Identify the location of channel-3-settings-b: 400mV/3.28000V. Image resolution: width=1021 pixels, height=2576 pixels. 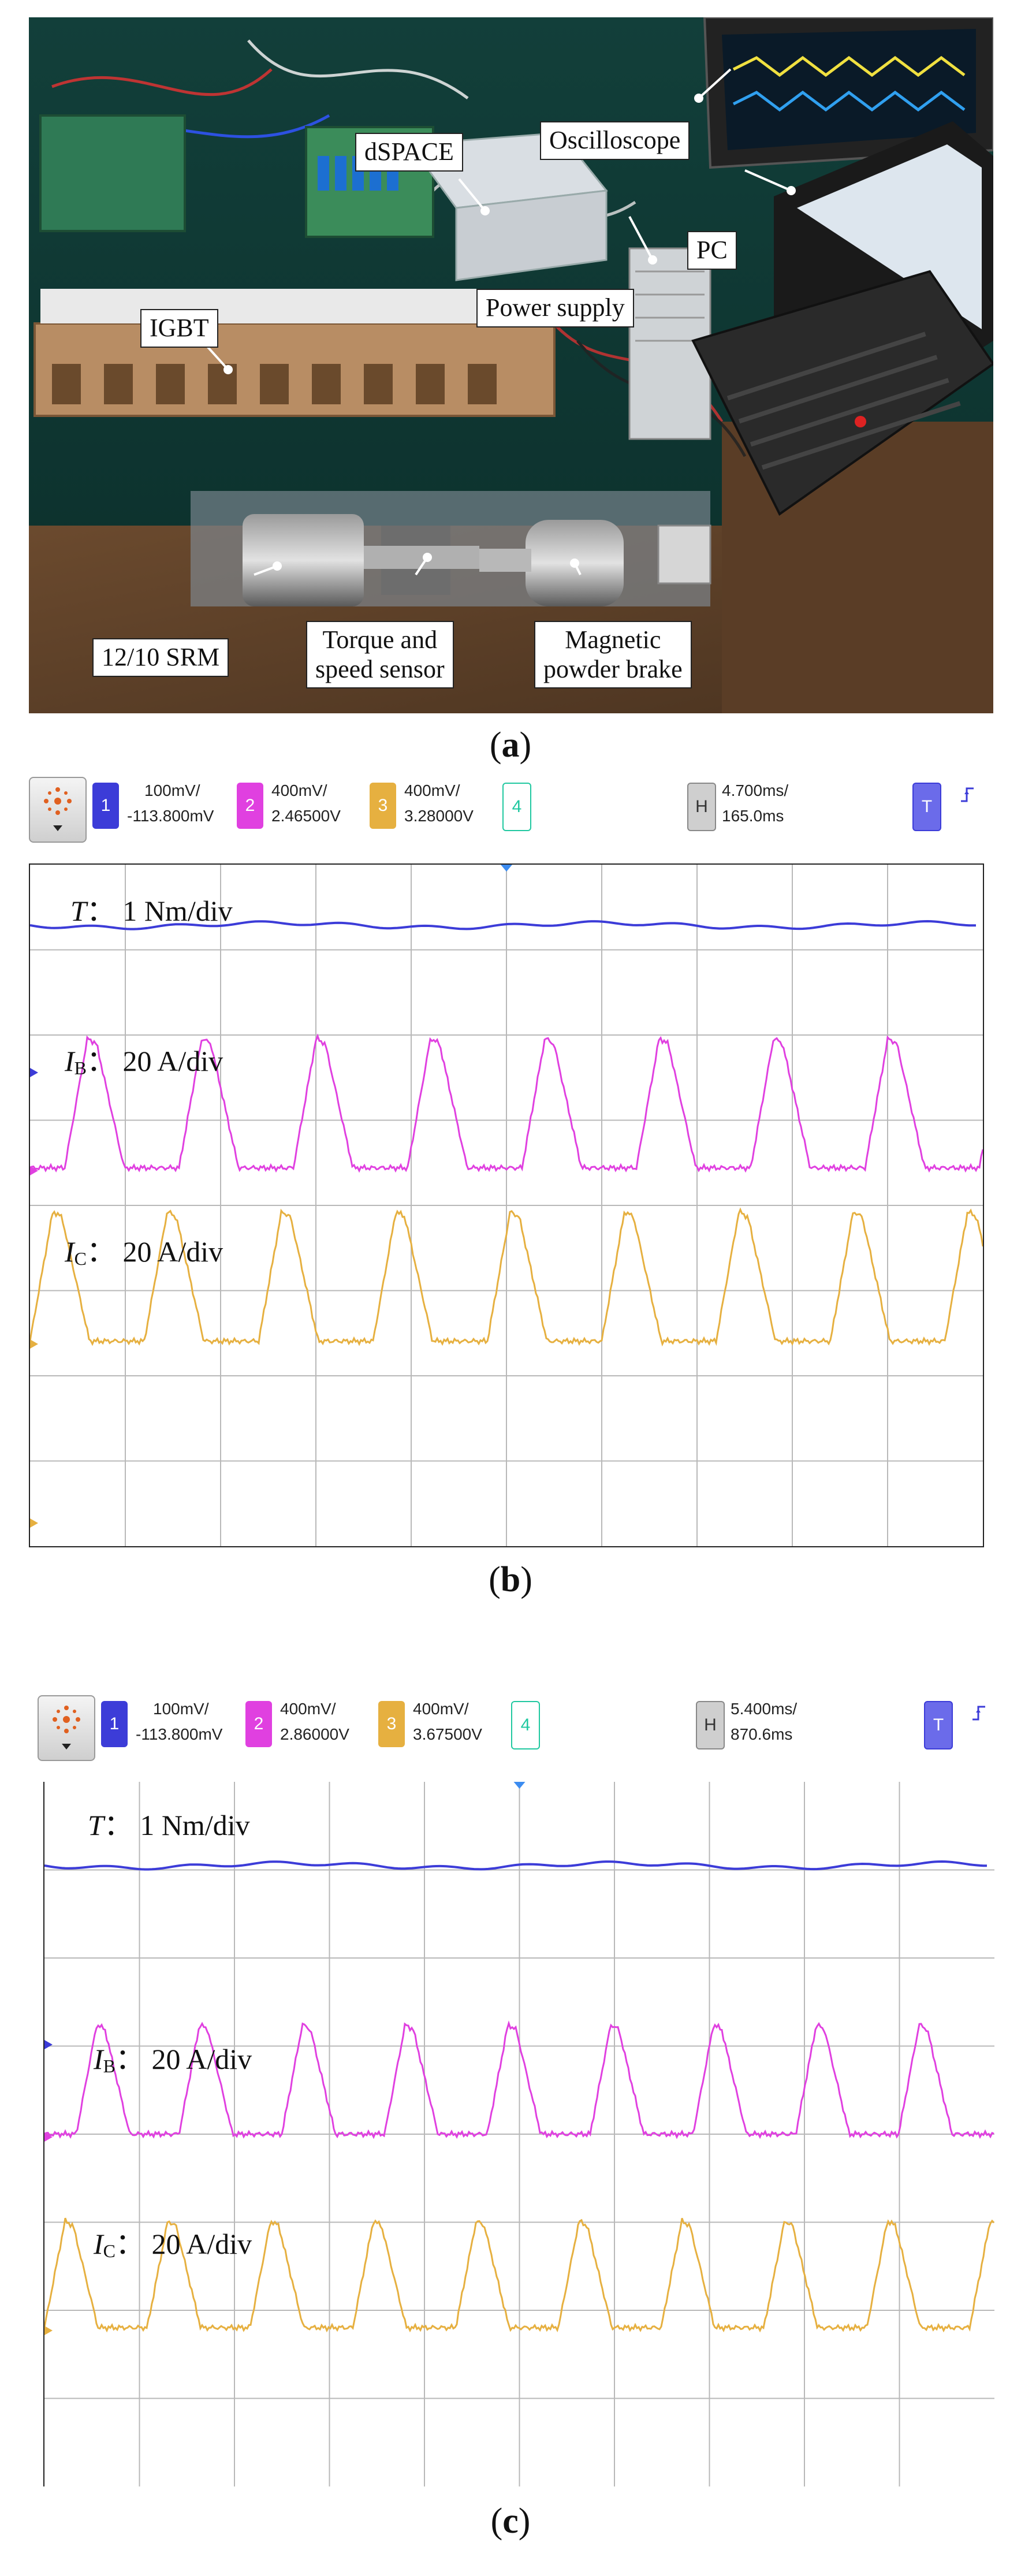
(439, 804).